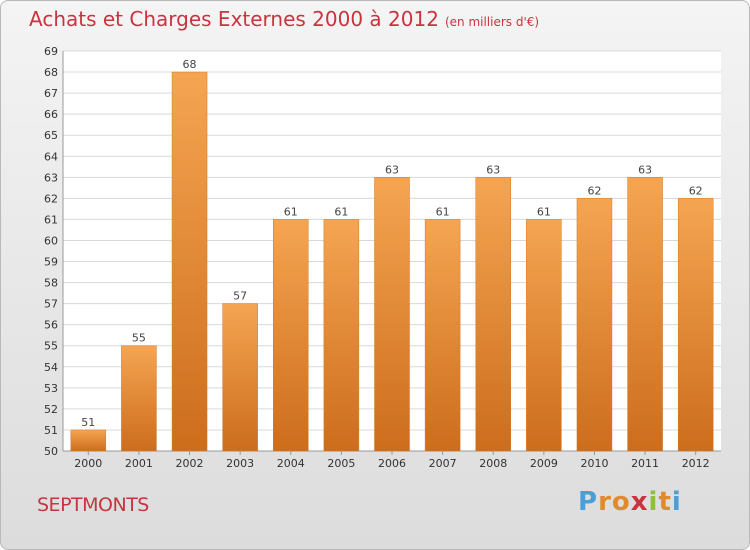 The image size is (750, 550). Describe the element at coordinates (234, 19) in the screenshot. I see `chart-title-text: Achats et Charges Externes 2000 à 2012` at that location.